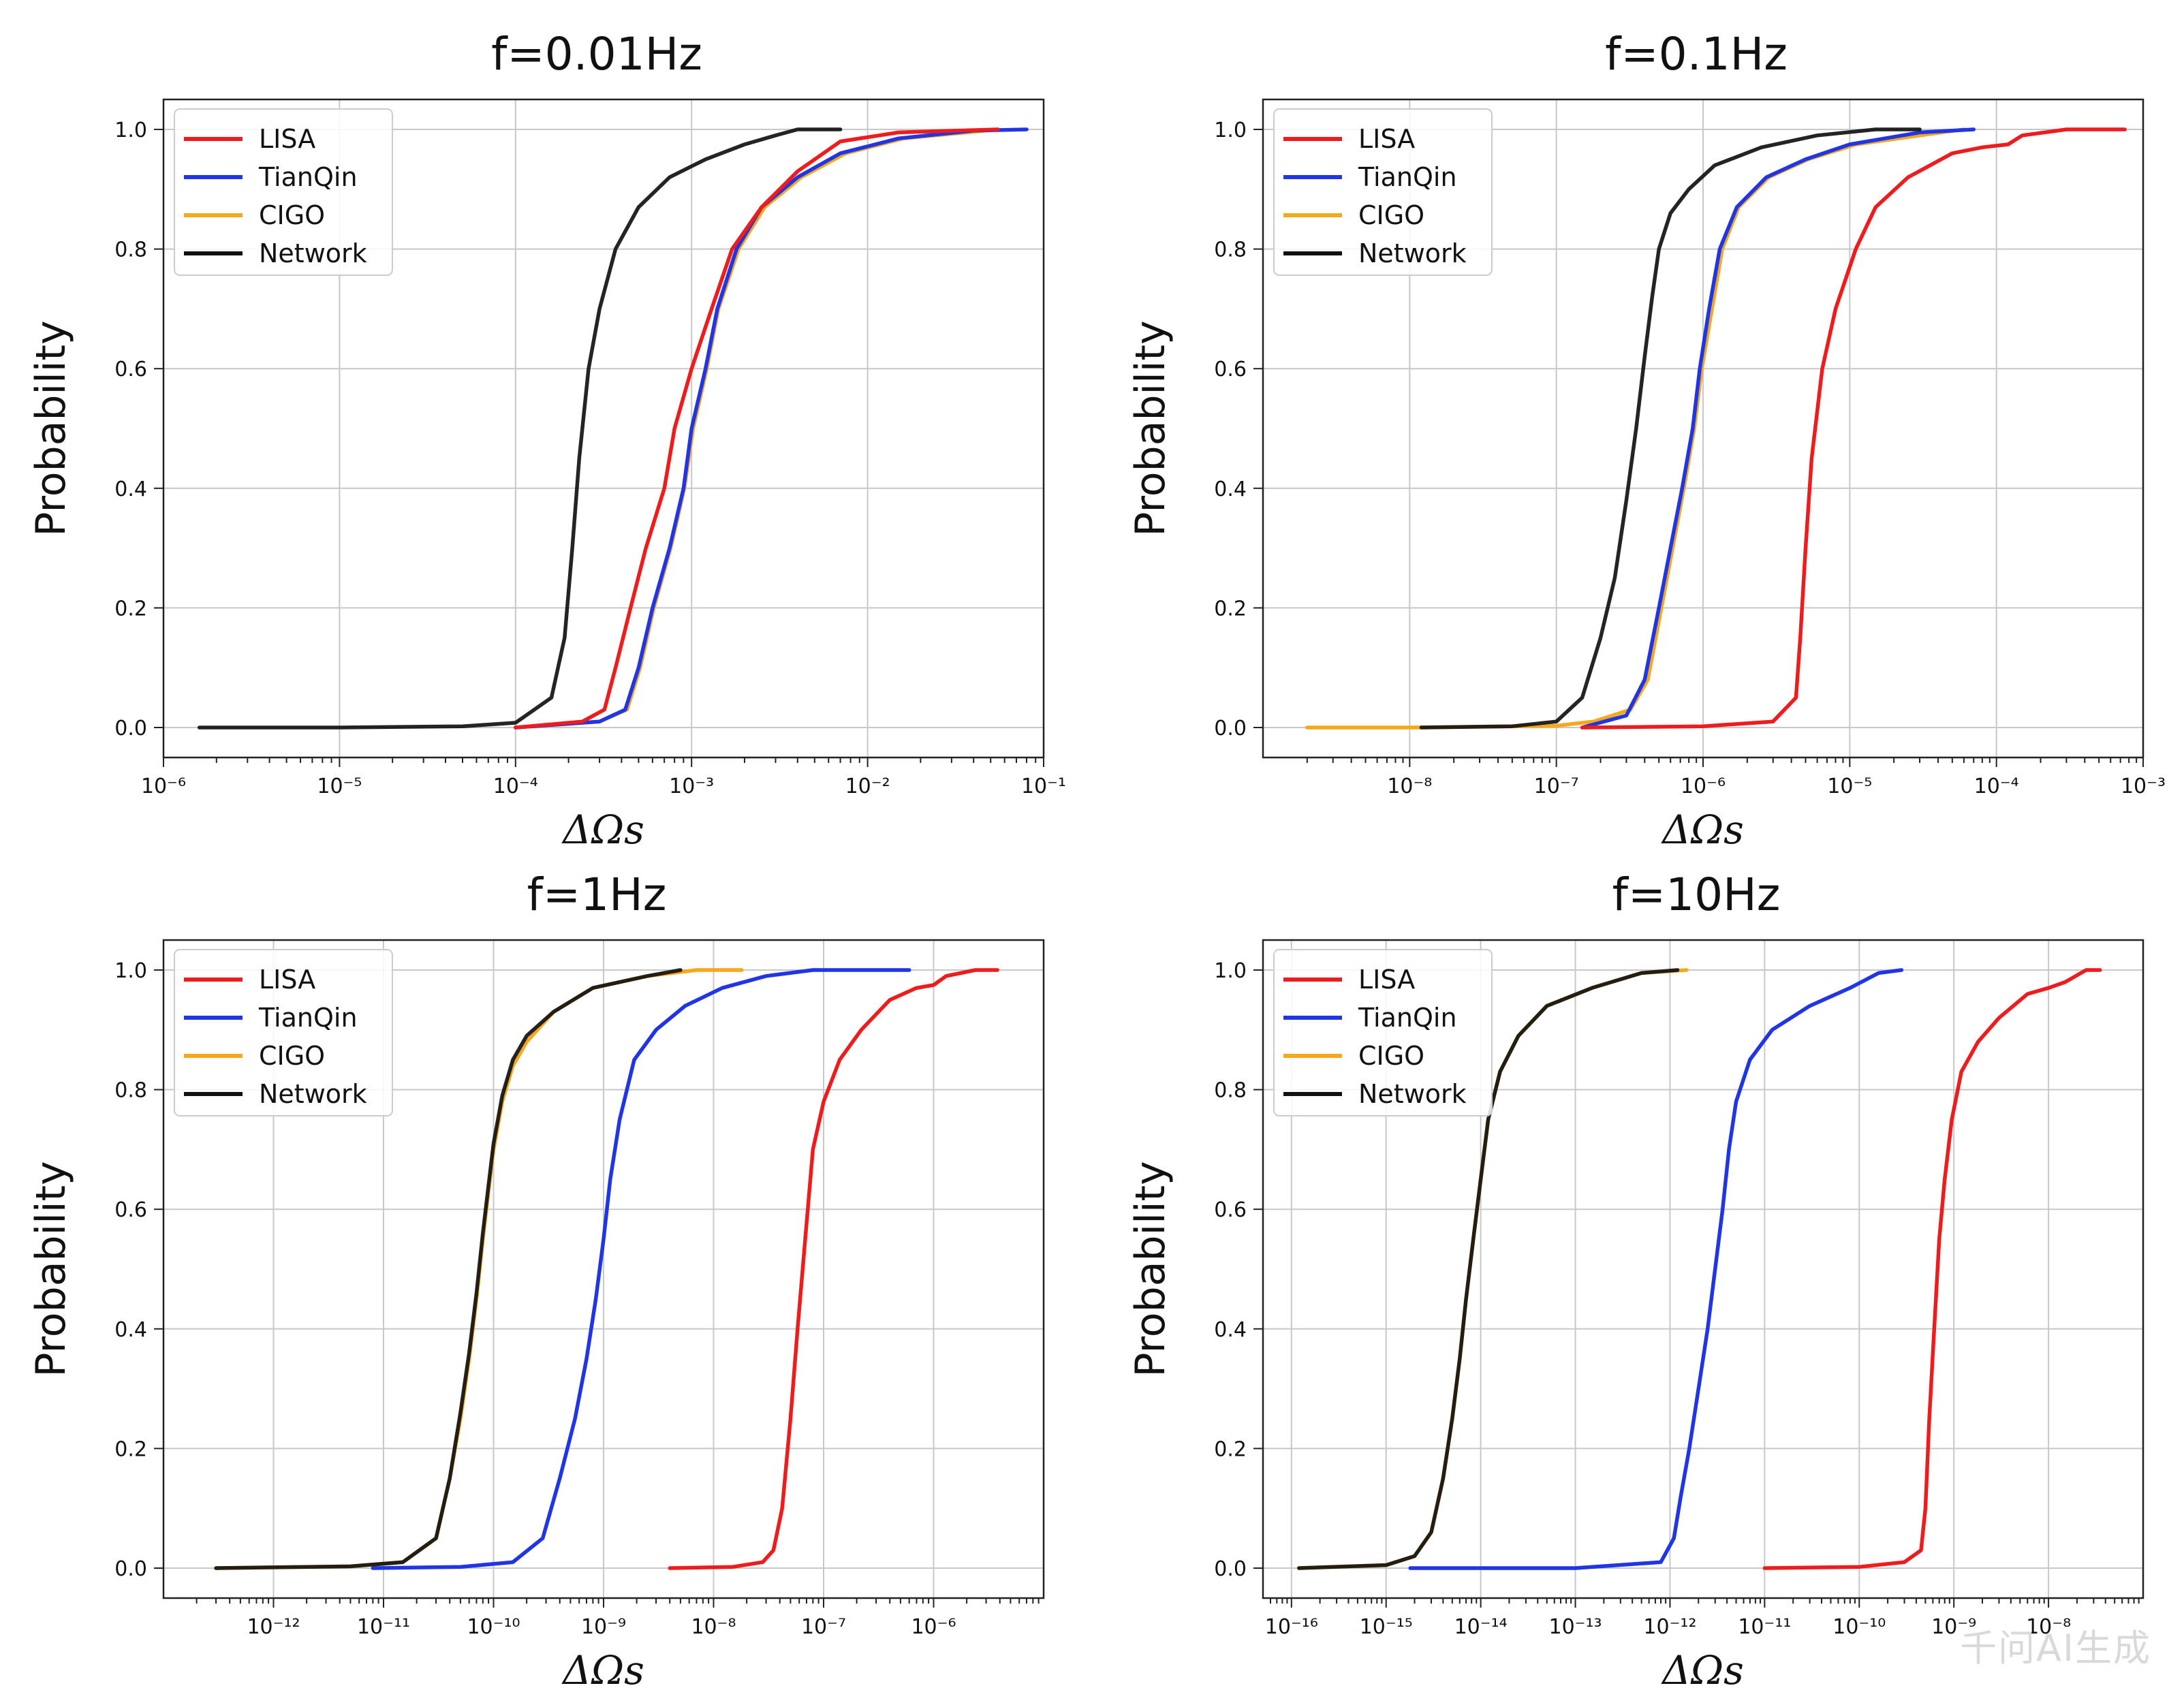  I want to click on watermark-text: 千问AI生成, so click(2055, 1648).